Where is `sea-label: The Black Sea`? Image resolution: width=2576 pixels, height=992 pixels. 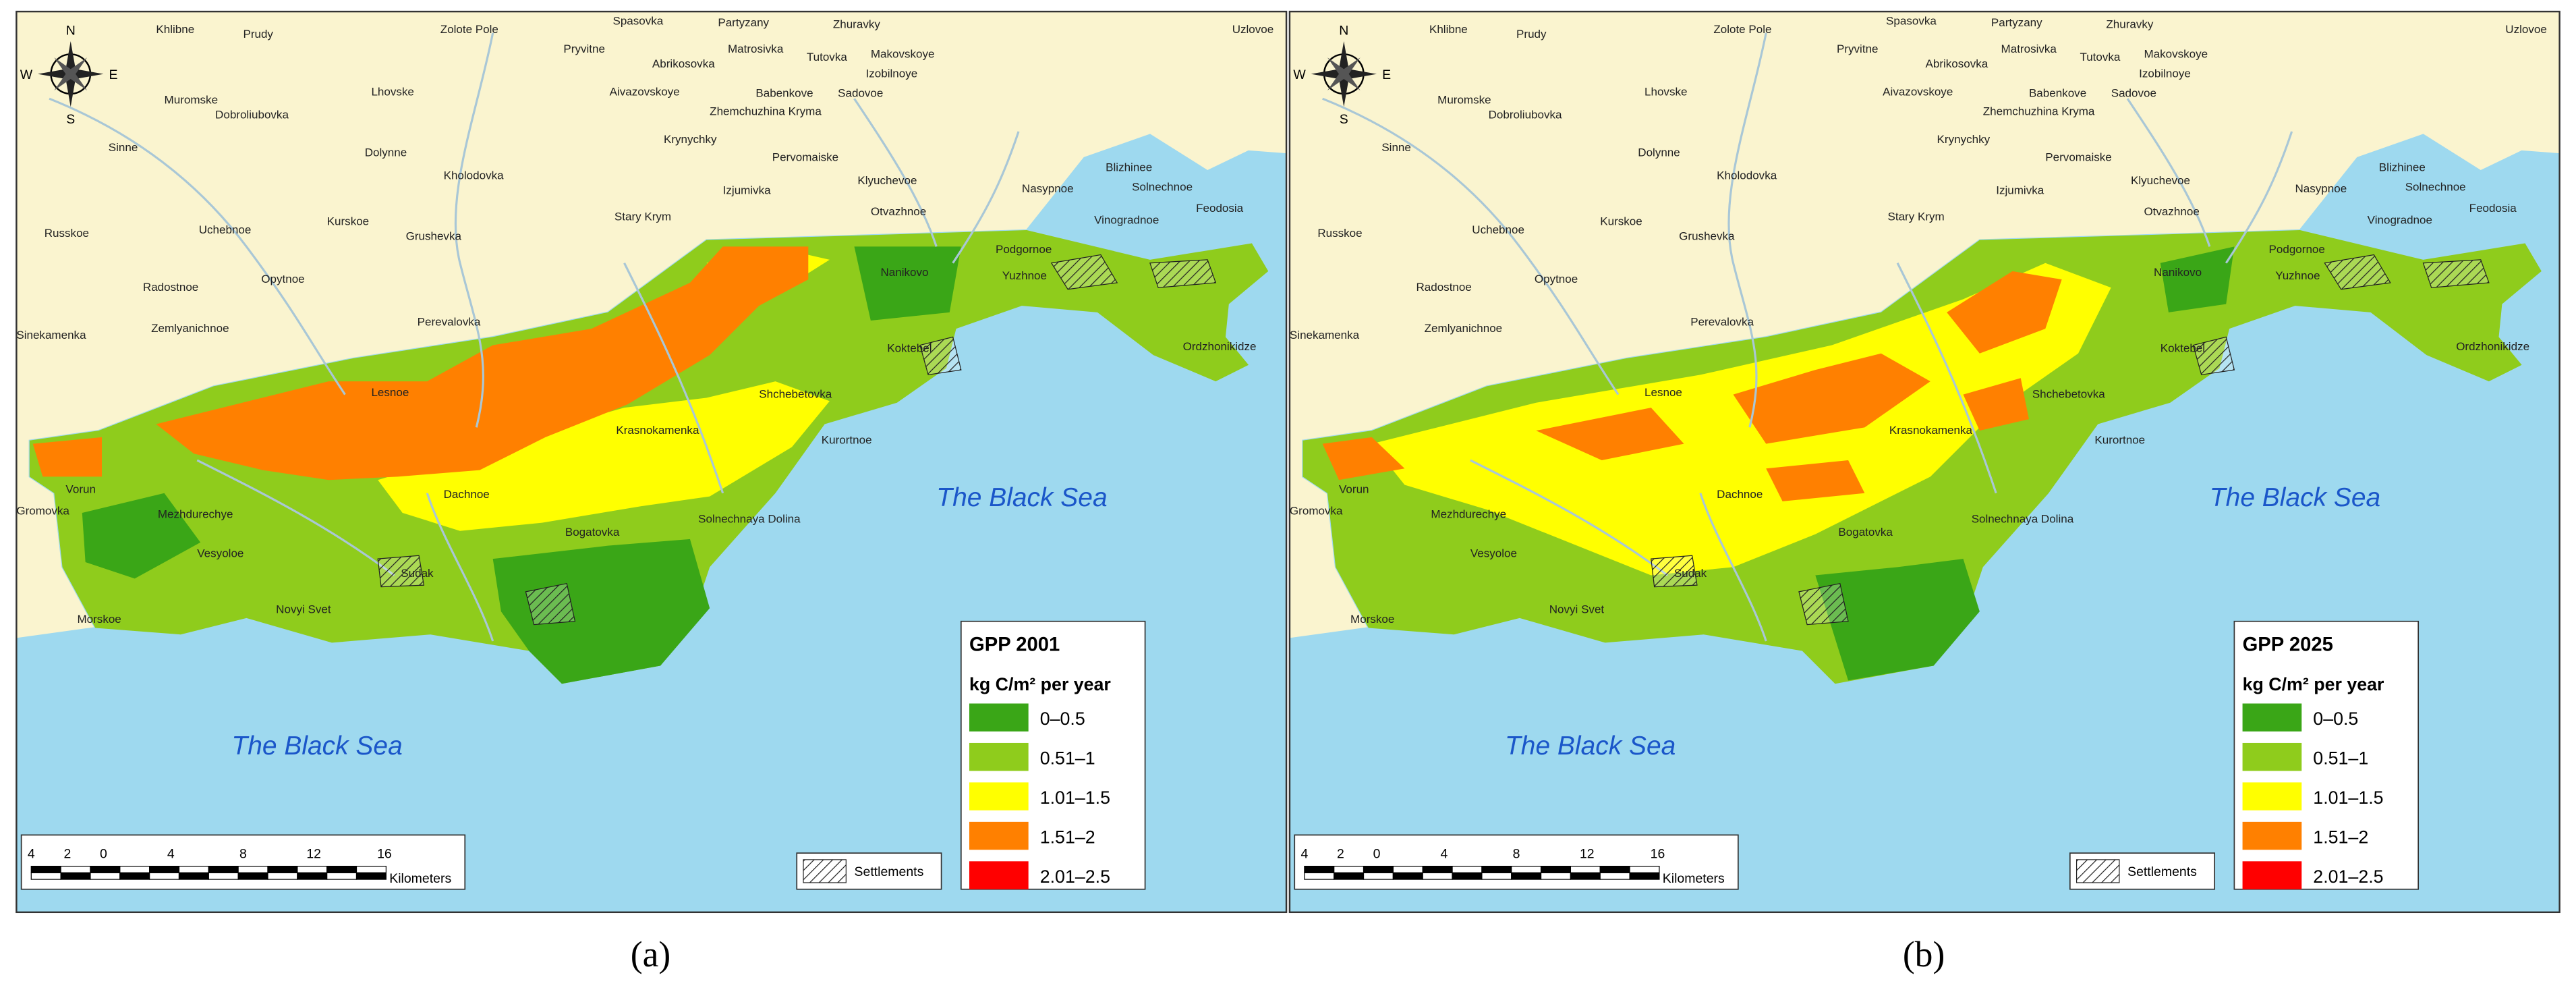
sea-label: The Black Sea is located at coordinates (316, 746).